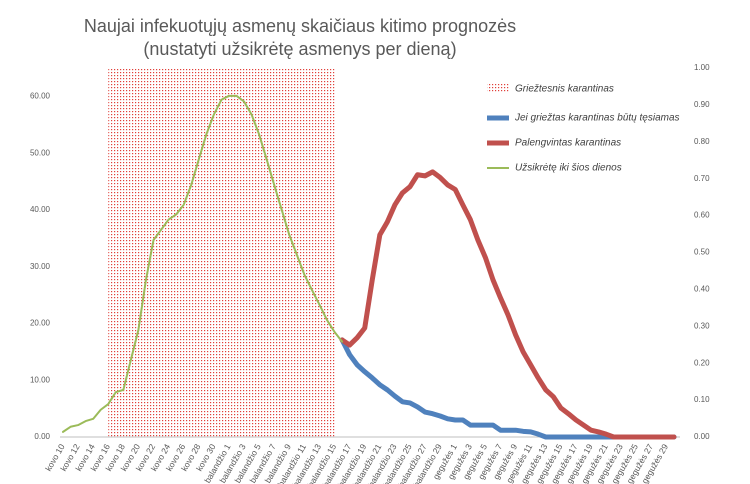  I want to click on y-tick-label: 20.00, so click(40, 323).